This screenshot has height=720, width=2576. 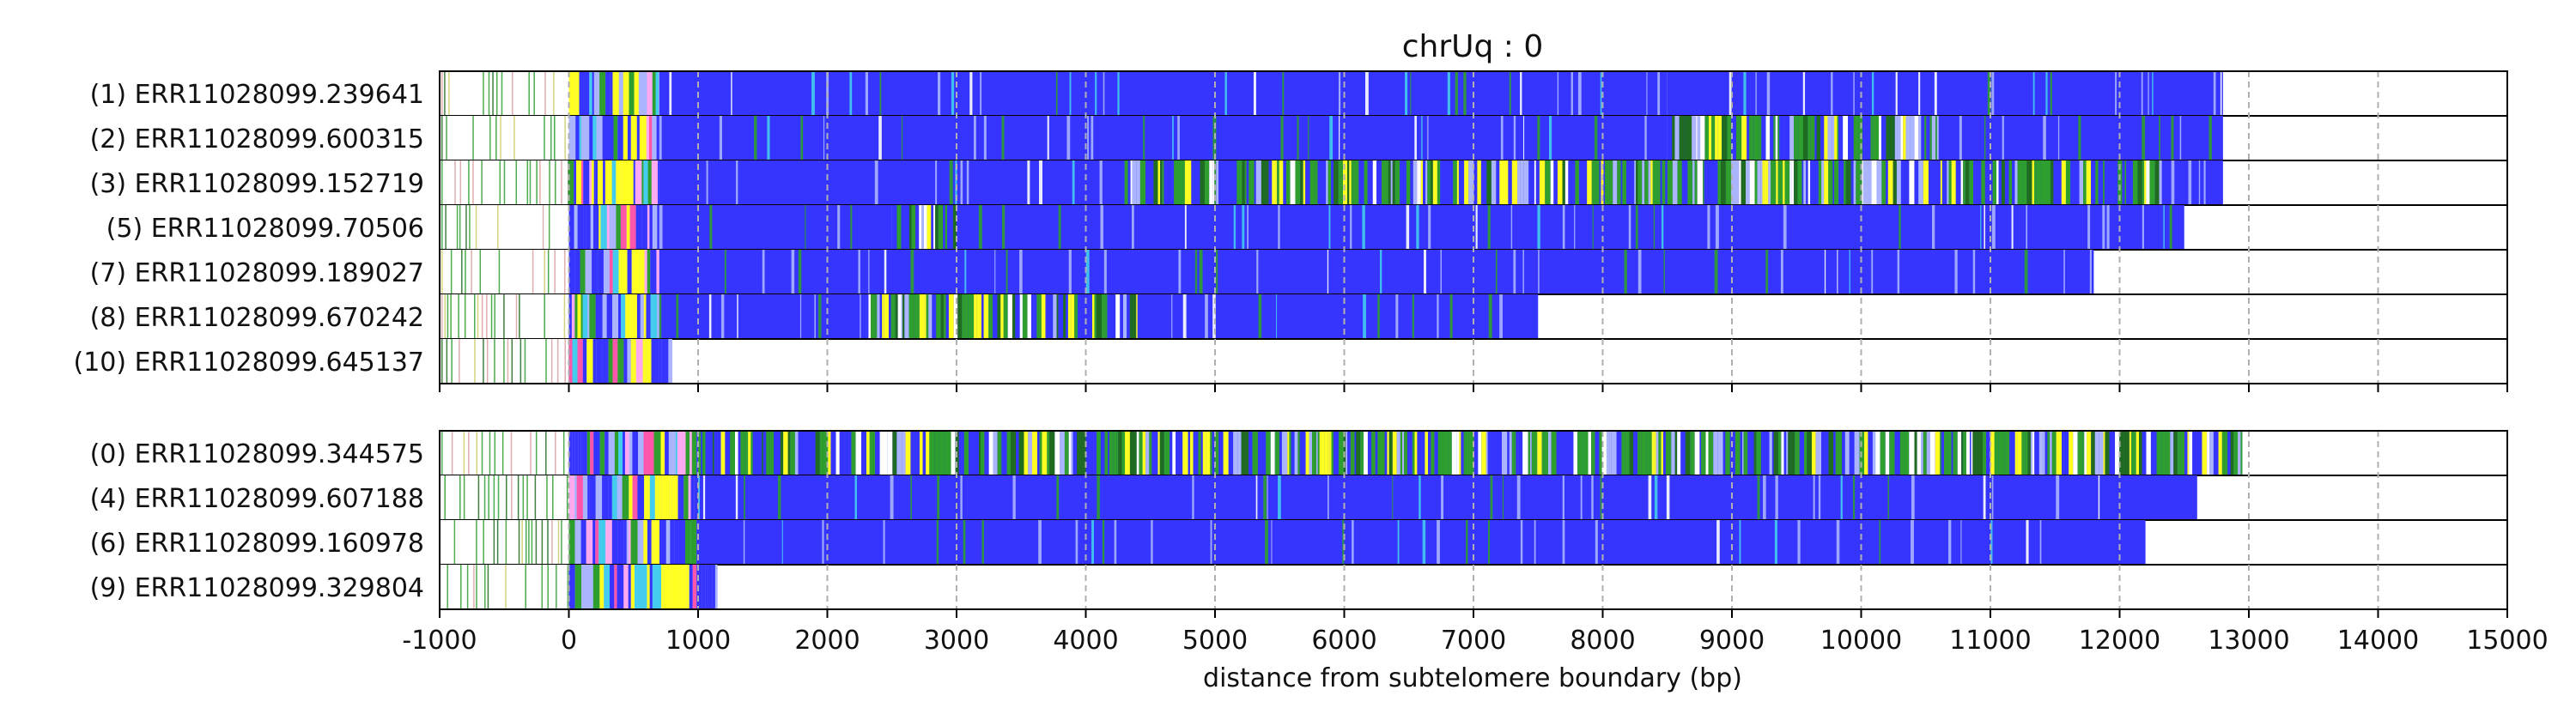 I want to click on chart-title: chrUq : 0, so click(x=1473, y=46).